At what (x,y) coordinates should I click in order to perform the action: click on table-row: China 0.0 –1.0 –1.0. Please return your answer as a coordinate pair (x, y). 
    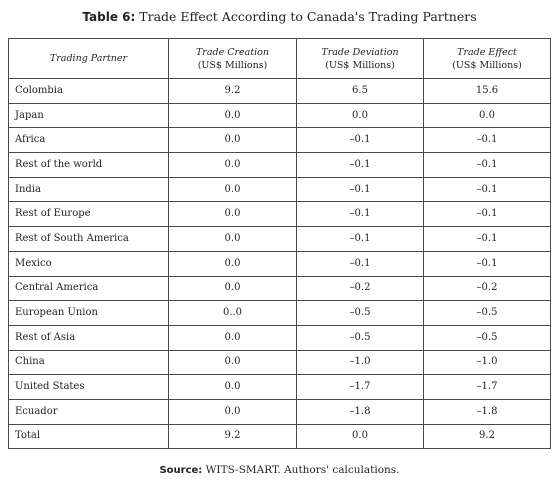
    Looking at the image, I should click on (279, 362).